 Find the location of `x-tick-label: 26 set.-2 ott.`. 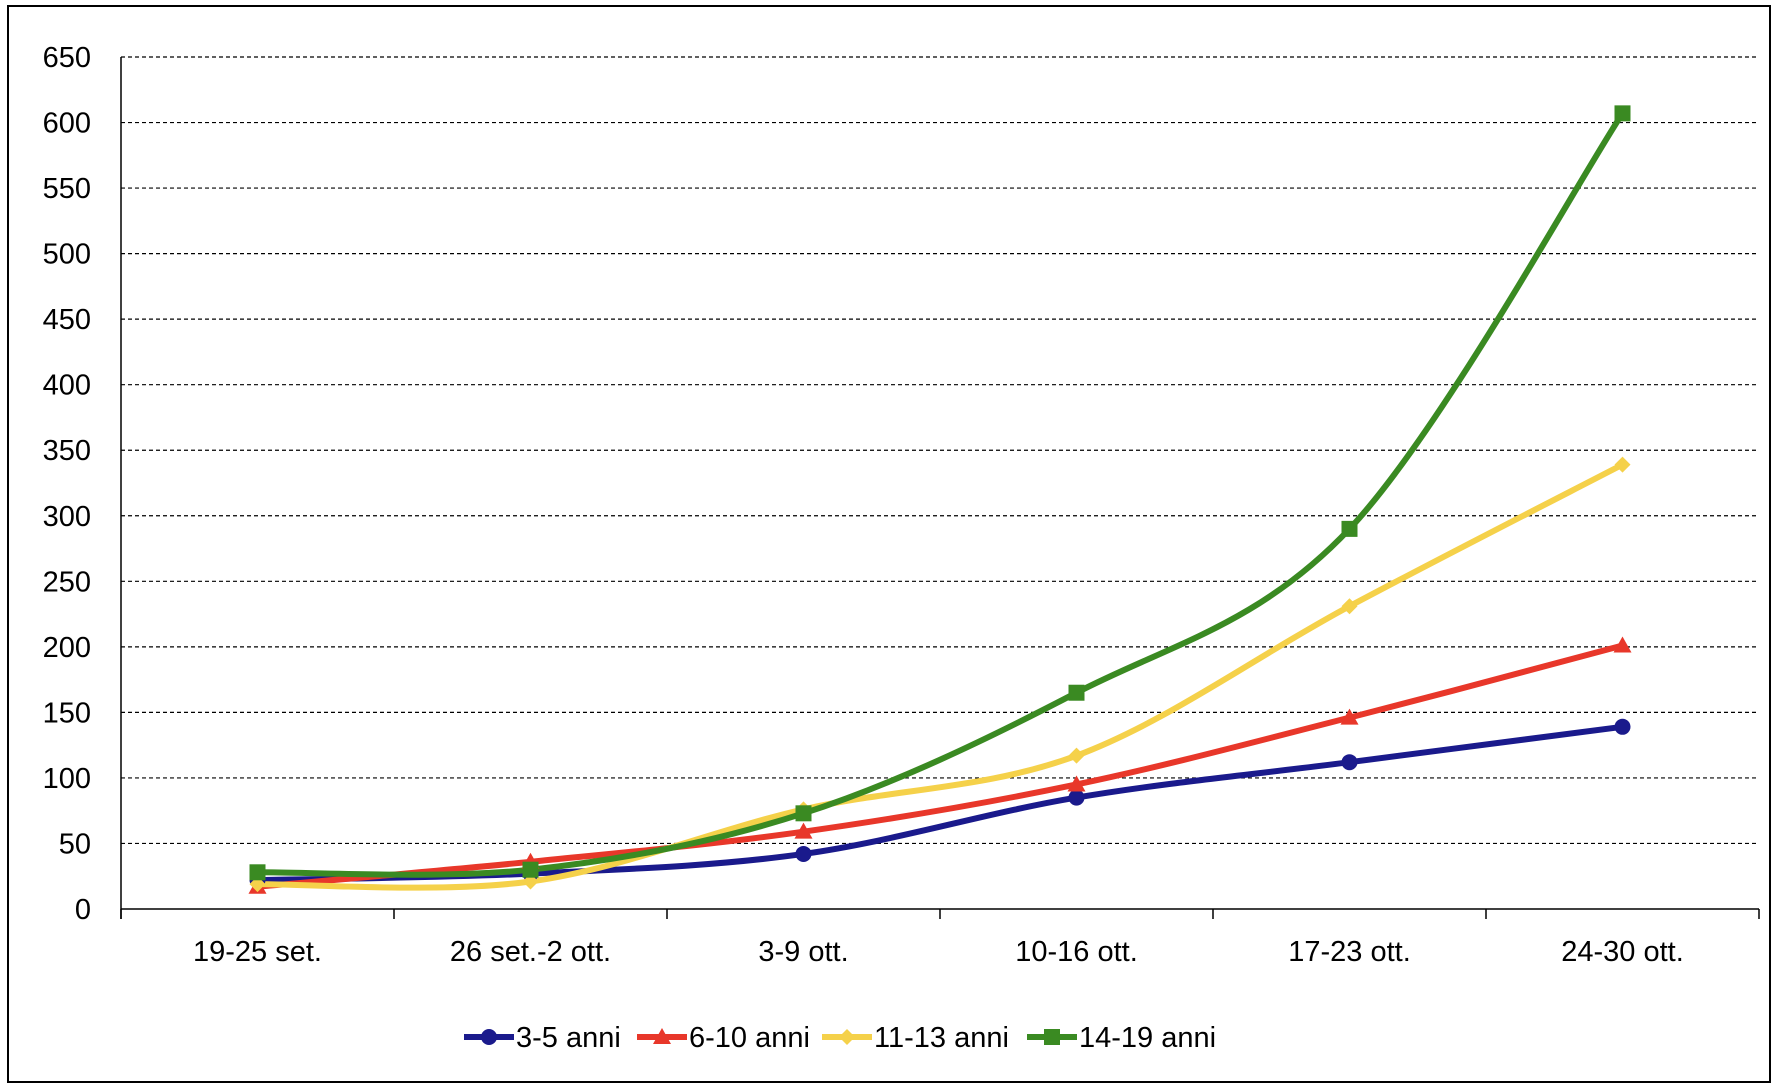

x-tick-label: 26 set.-2 ott. is located at coordinates (530, 952).